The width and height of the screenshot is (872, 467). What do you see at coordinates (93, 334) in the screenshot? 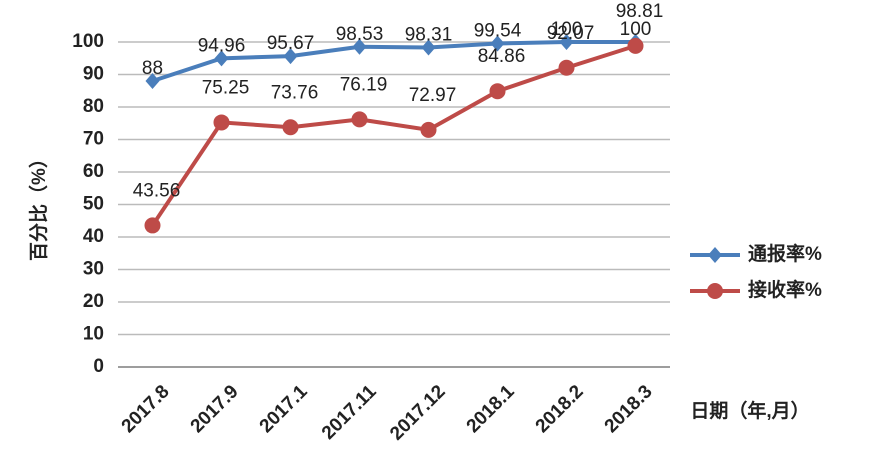
I see `y-tick-label: 10` at bounding box center [93, 334].